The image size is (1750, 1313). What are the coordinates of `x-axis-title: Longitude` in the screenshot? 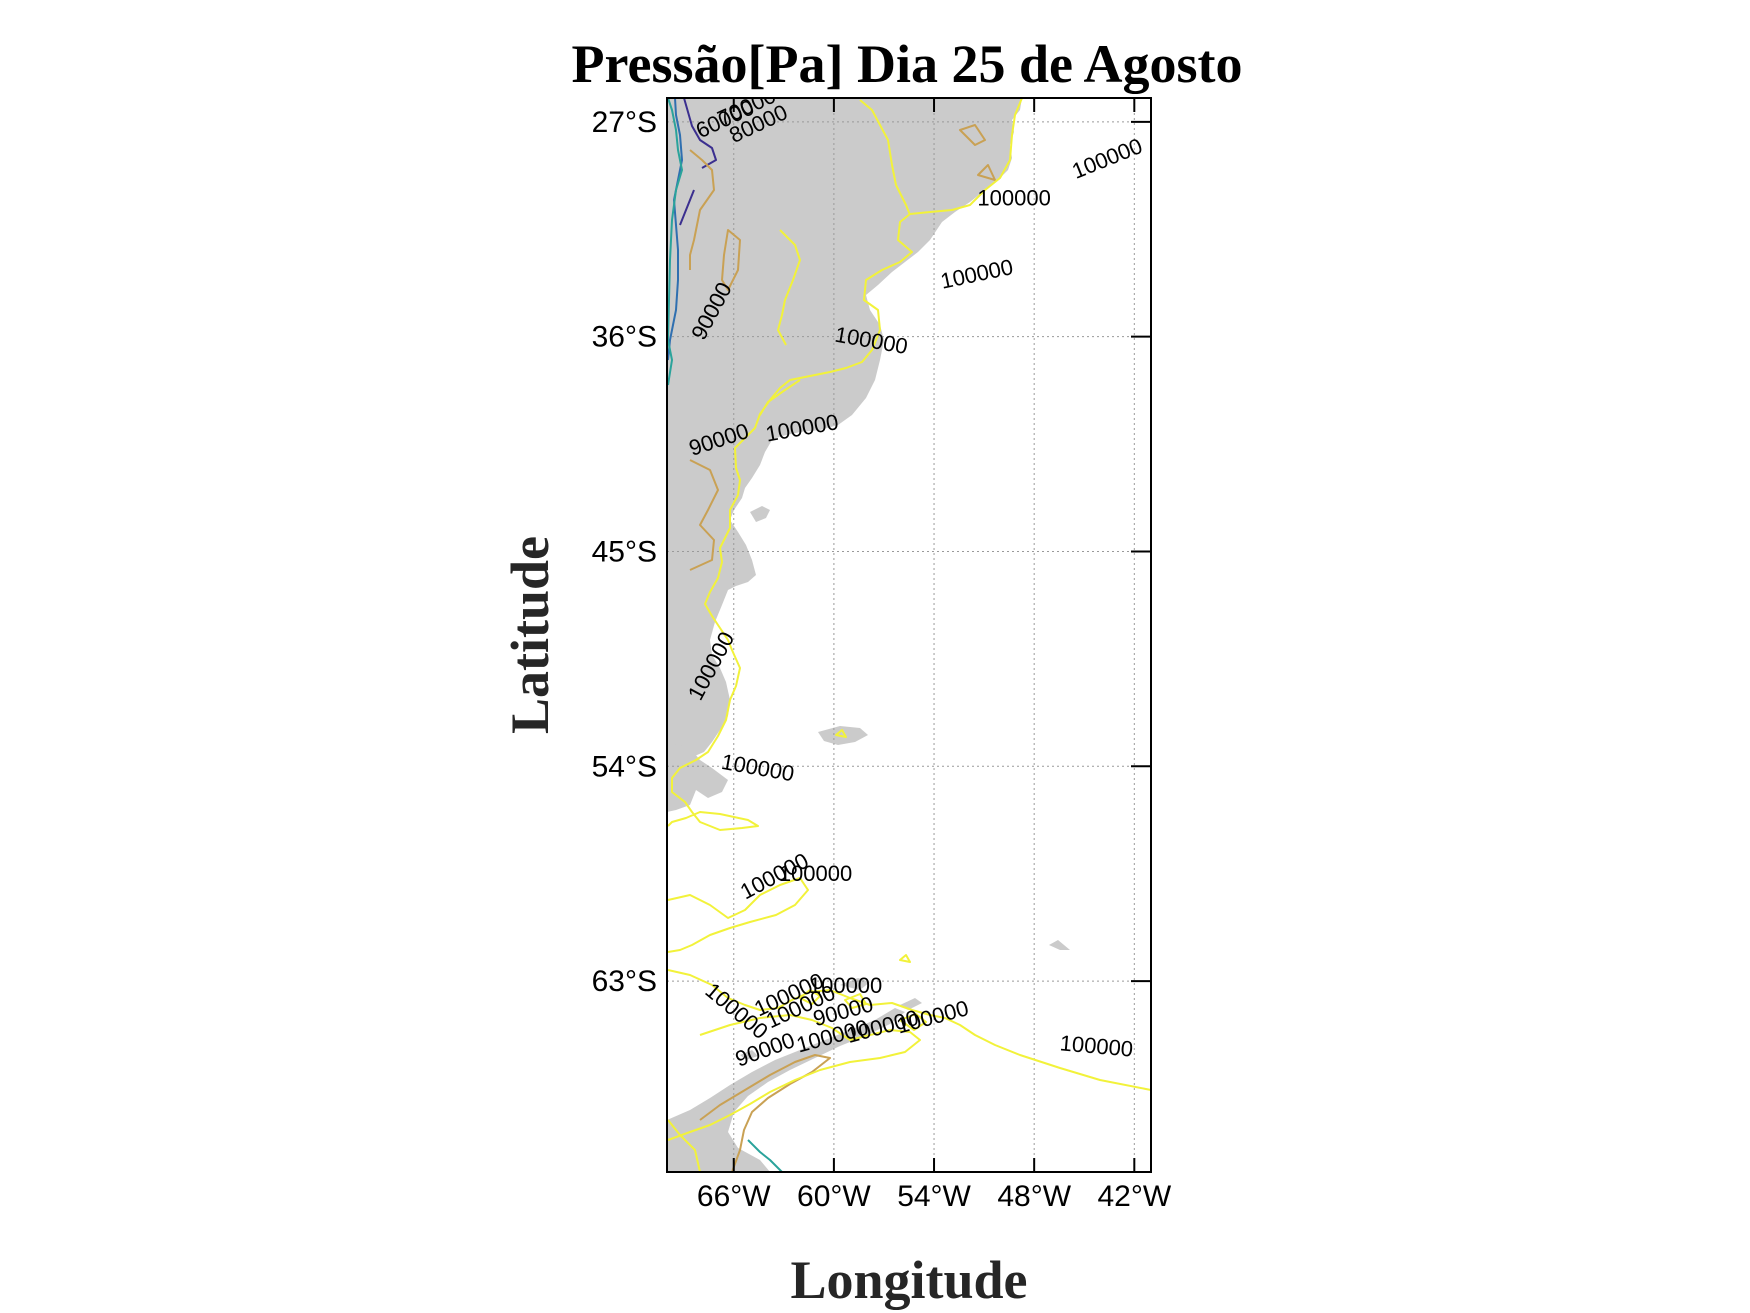 It's located at (908, 1280).